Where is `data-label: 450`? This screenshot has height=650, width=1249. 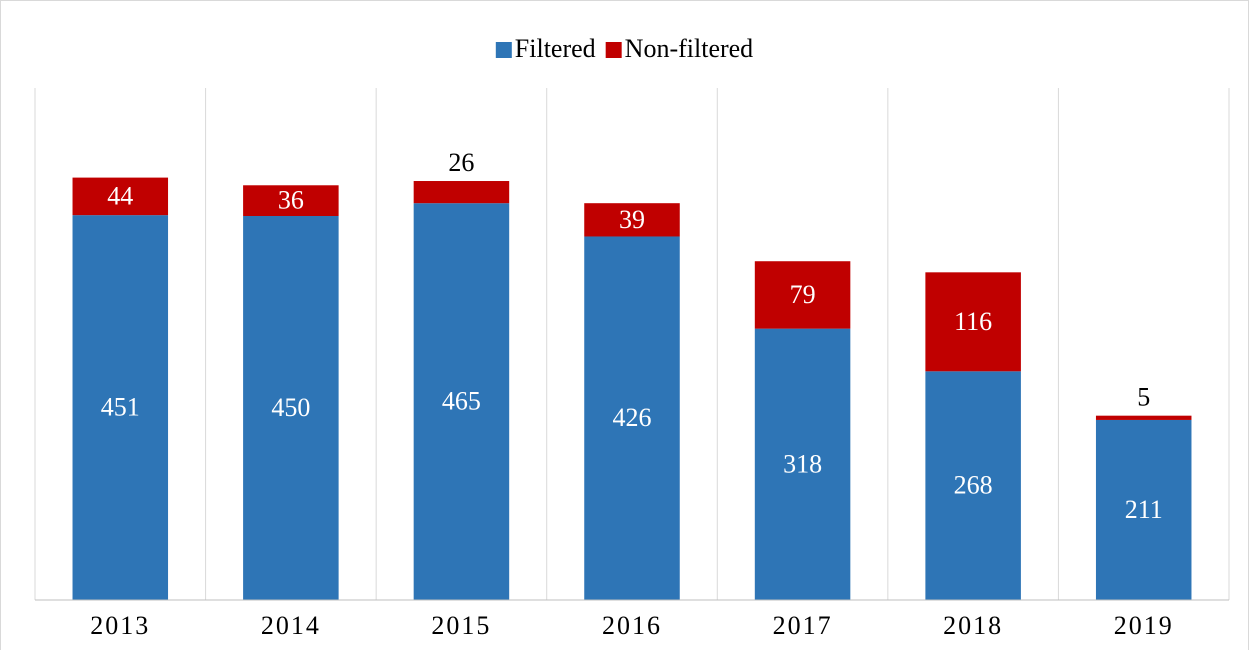
data-label: 450 is located at coordinates (290, 407).